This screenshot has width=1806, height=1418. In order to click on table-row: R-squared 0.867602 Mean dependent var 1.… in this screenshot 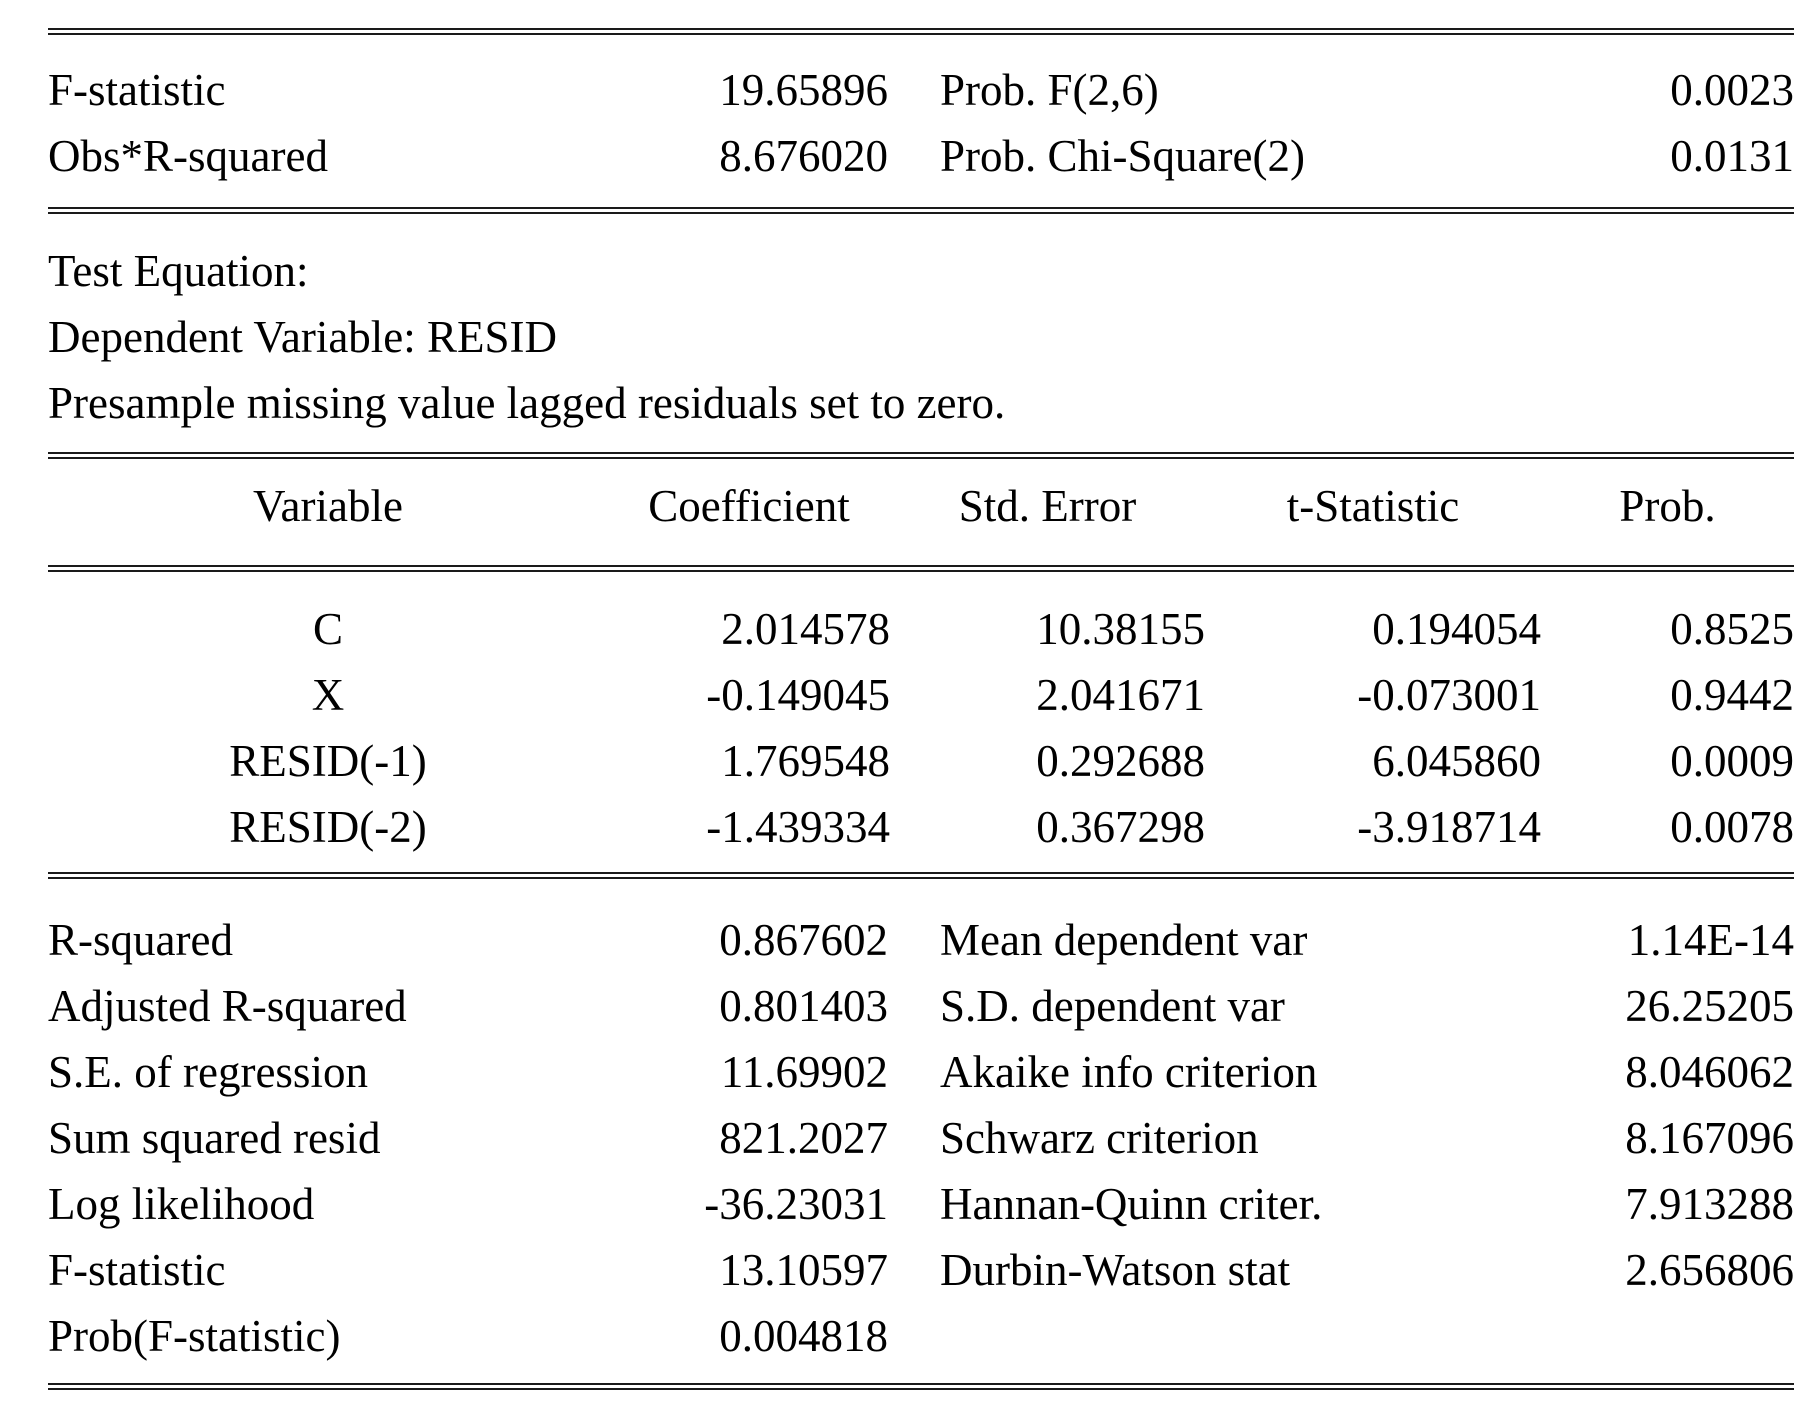, I will do `click(921, 940)`.